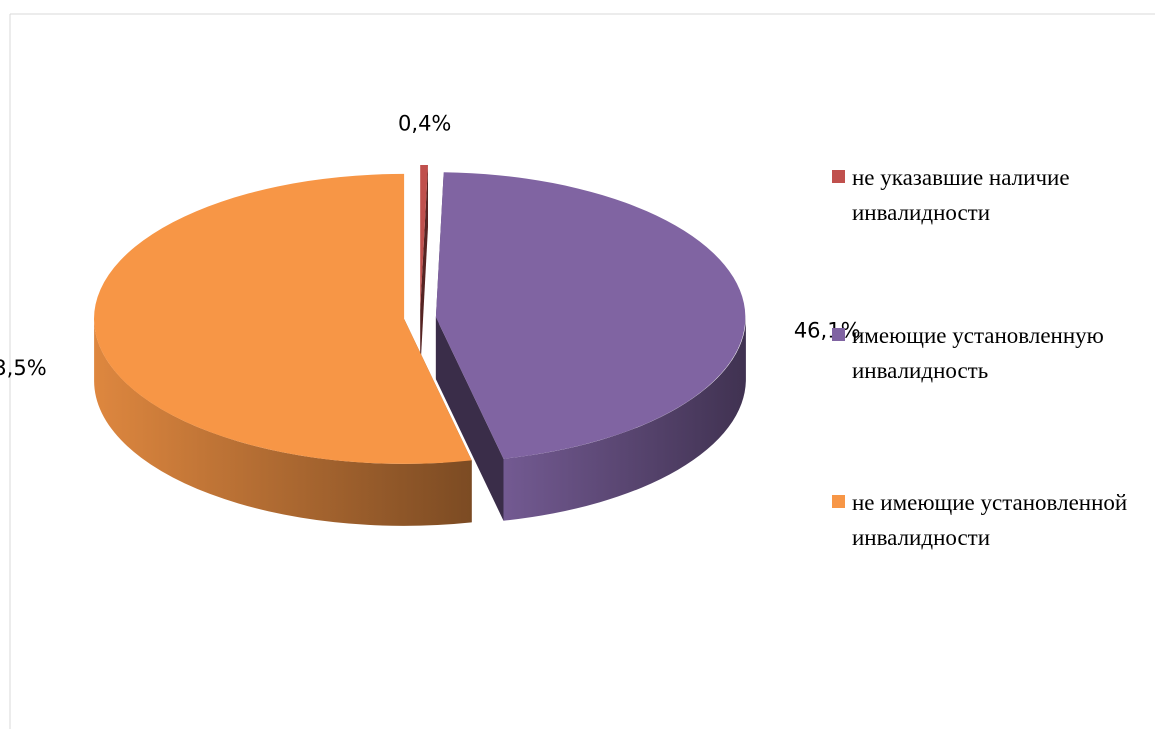  What do you see at coordinates (961, 195) in the screenshot?
I see `legend-label: не указавшие наличие инвалидности` at bounding box center [961, 195].